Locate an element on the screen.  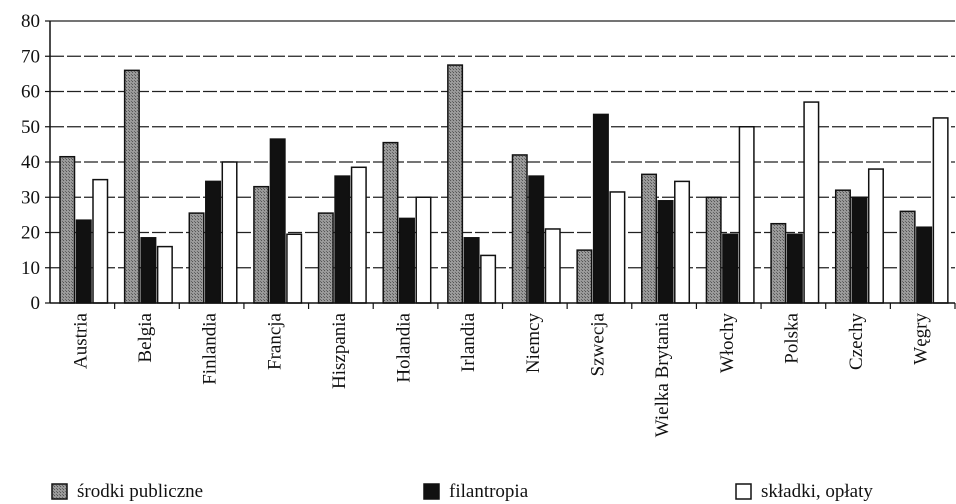
y-tick-label: 80 is located at coordinates (30, 21).